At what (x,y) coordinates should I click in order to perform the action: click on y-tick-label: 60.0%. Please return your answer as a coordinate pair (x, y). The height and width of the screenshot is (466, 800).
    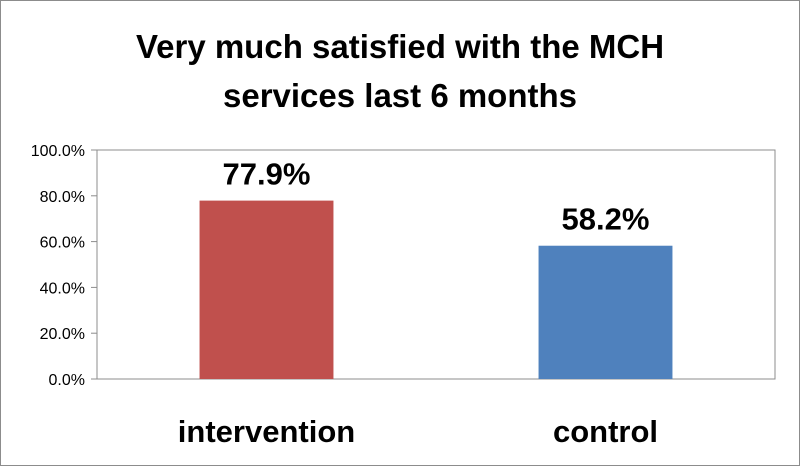
    Looking at the image, I should click on (62, 243).